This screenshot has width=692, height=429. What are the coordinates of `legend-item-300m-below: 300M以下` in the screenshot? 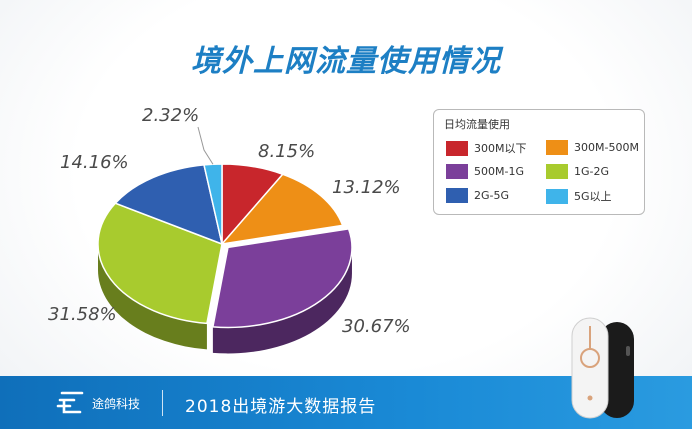 It's located at (486, 148).